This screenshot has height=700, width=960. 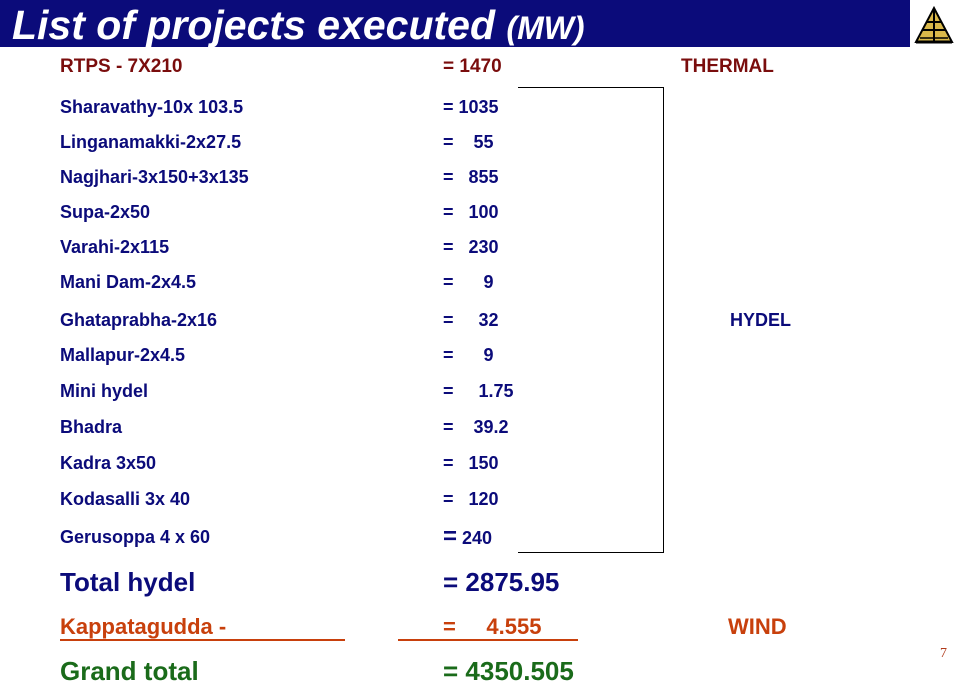 I want to click on project-value: = 32, so click(x=471, y=320).